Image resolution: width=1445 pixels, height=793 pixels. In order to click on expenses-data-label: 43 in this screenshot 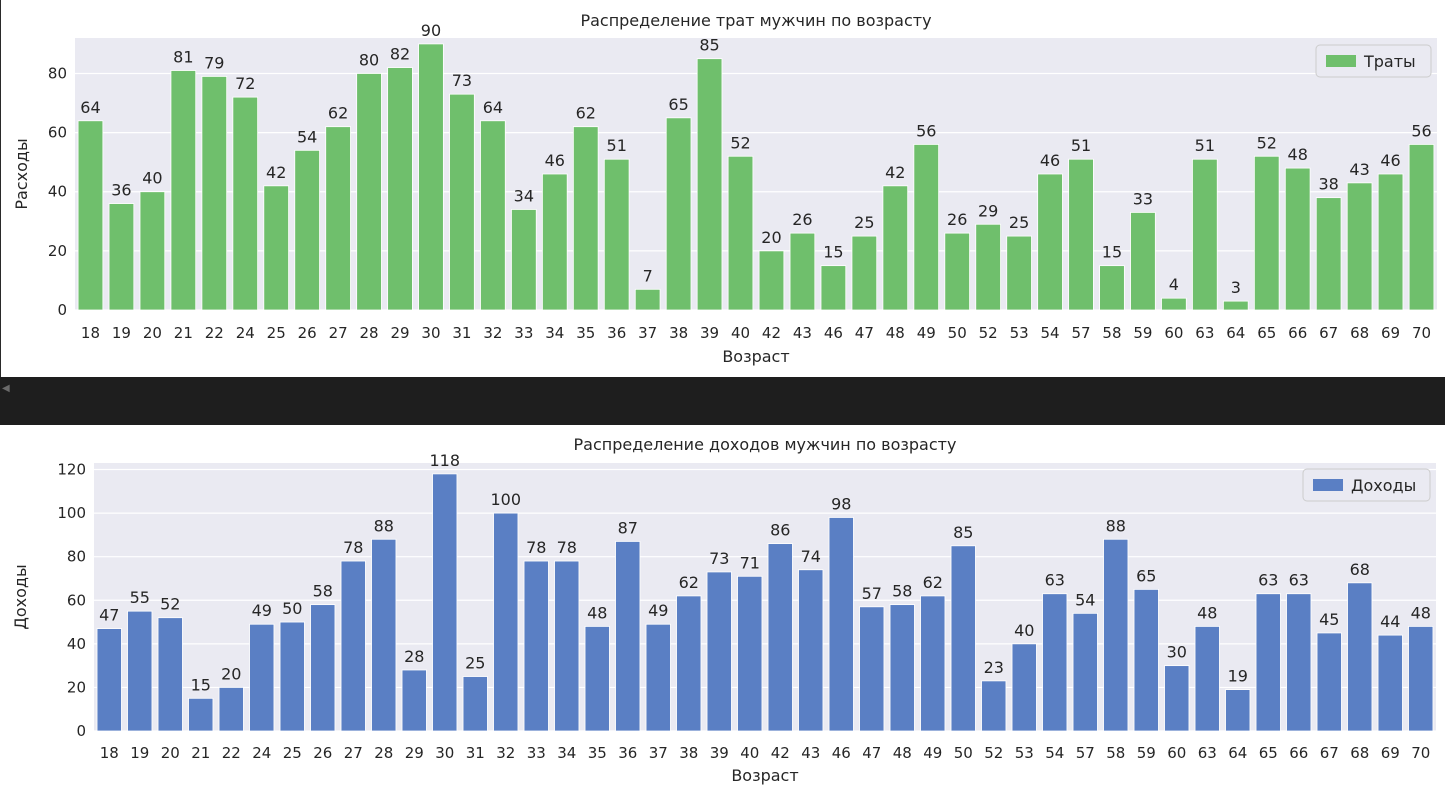, I will do `click(1359, 169)`.